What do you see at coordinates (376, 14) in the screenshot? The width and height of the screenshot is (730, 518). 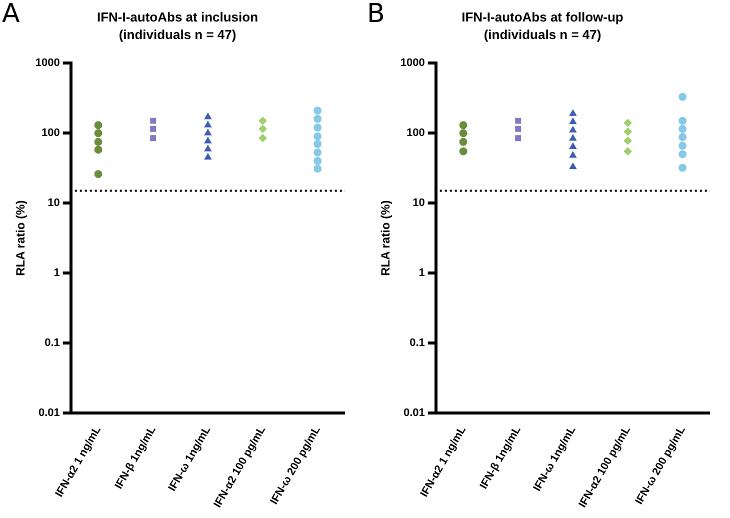 I see `text: B` at bounding box center [376, 14].